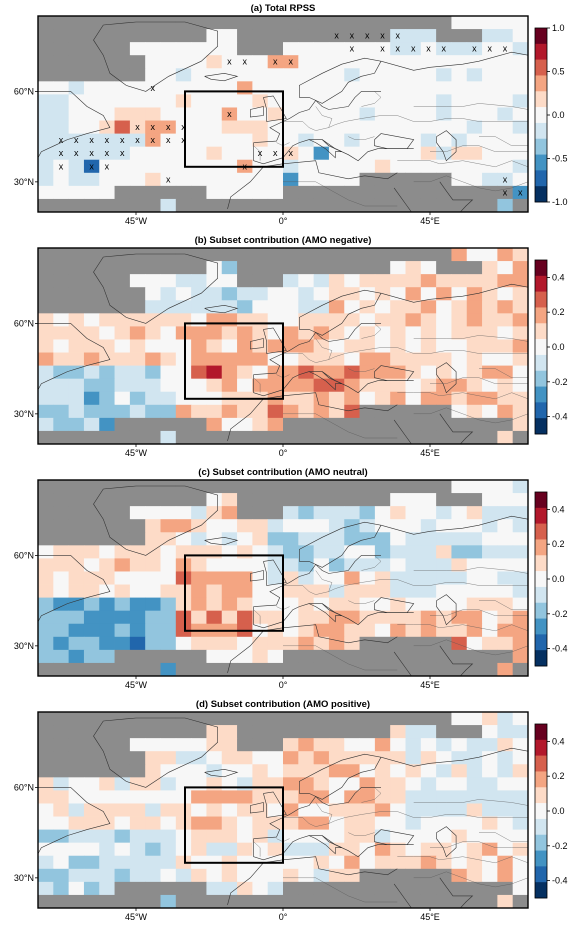 Image resolution: width=574 pixels, height=926 pixels. I want to click on colorbar-tick-label: -0.4, so click(560, 649).